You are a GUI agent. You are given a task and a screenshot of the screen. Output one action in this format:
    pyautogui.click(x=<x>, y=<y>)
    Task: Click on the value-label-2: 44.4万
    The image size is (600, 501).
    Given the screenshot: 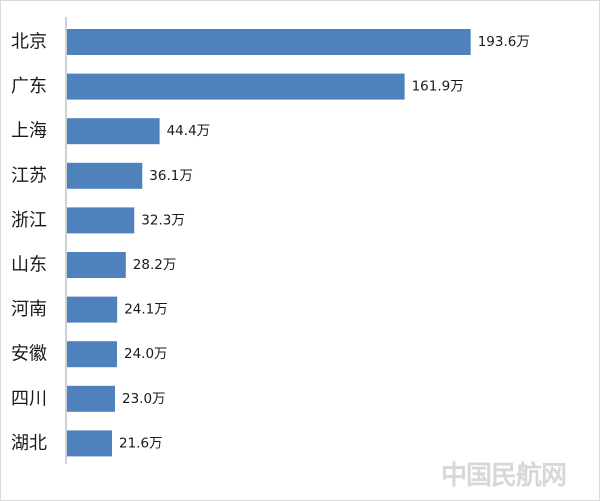 What is the action you would take?
    pyautogui.click(x=189, y=131)
    